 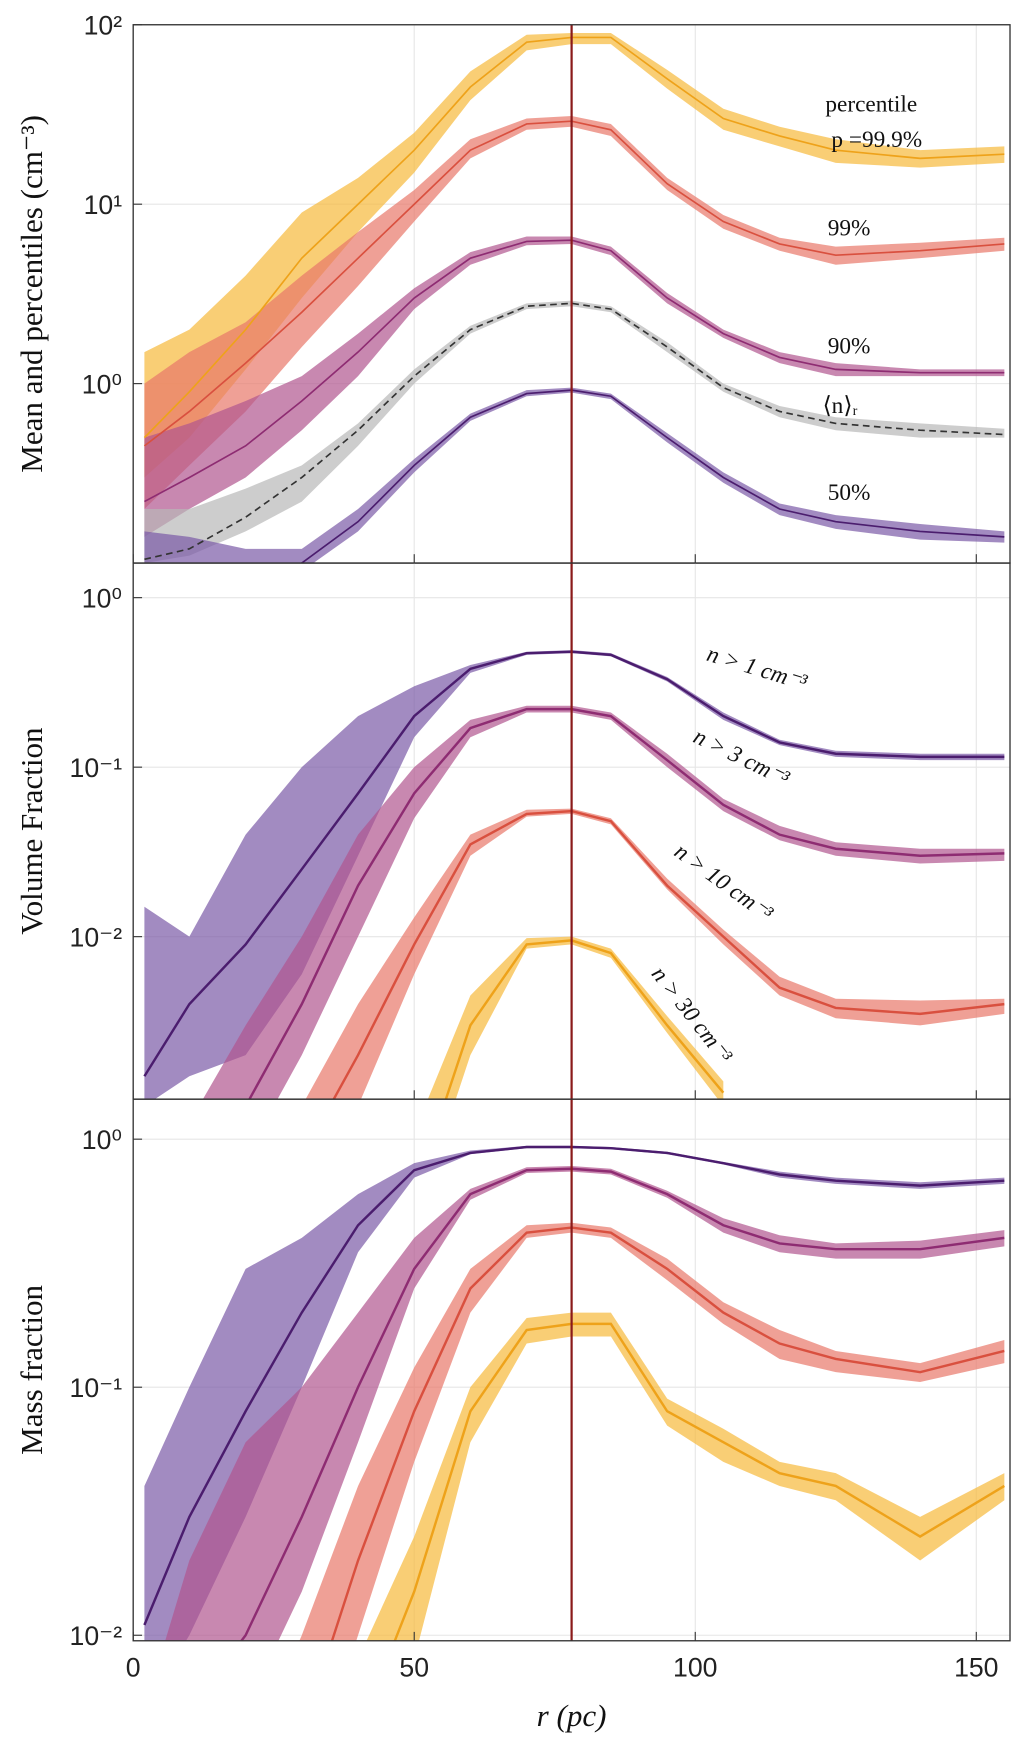 I want to click on x-tick-label: 150, so click(x=976, y=1667).